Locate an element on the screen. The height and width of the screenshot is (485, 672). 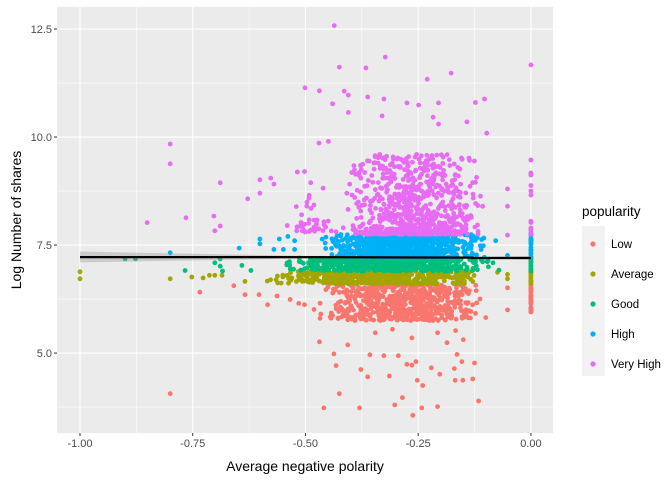
x-axis-title: Average negative polarity is located at coordinates (305, 466).